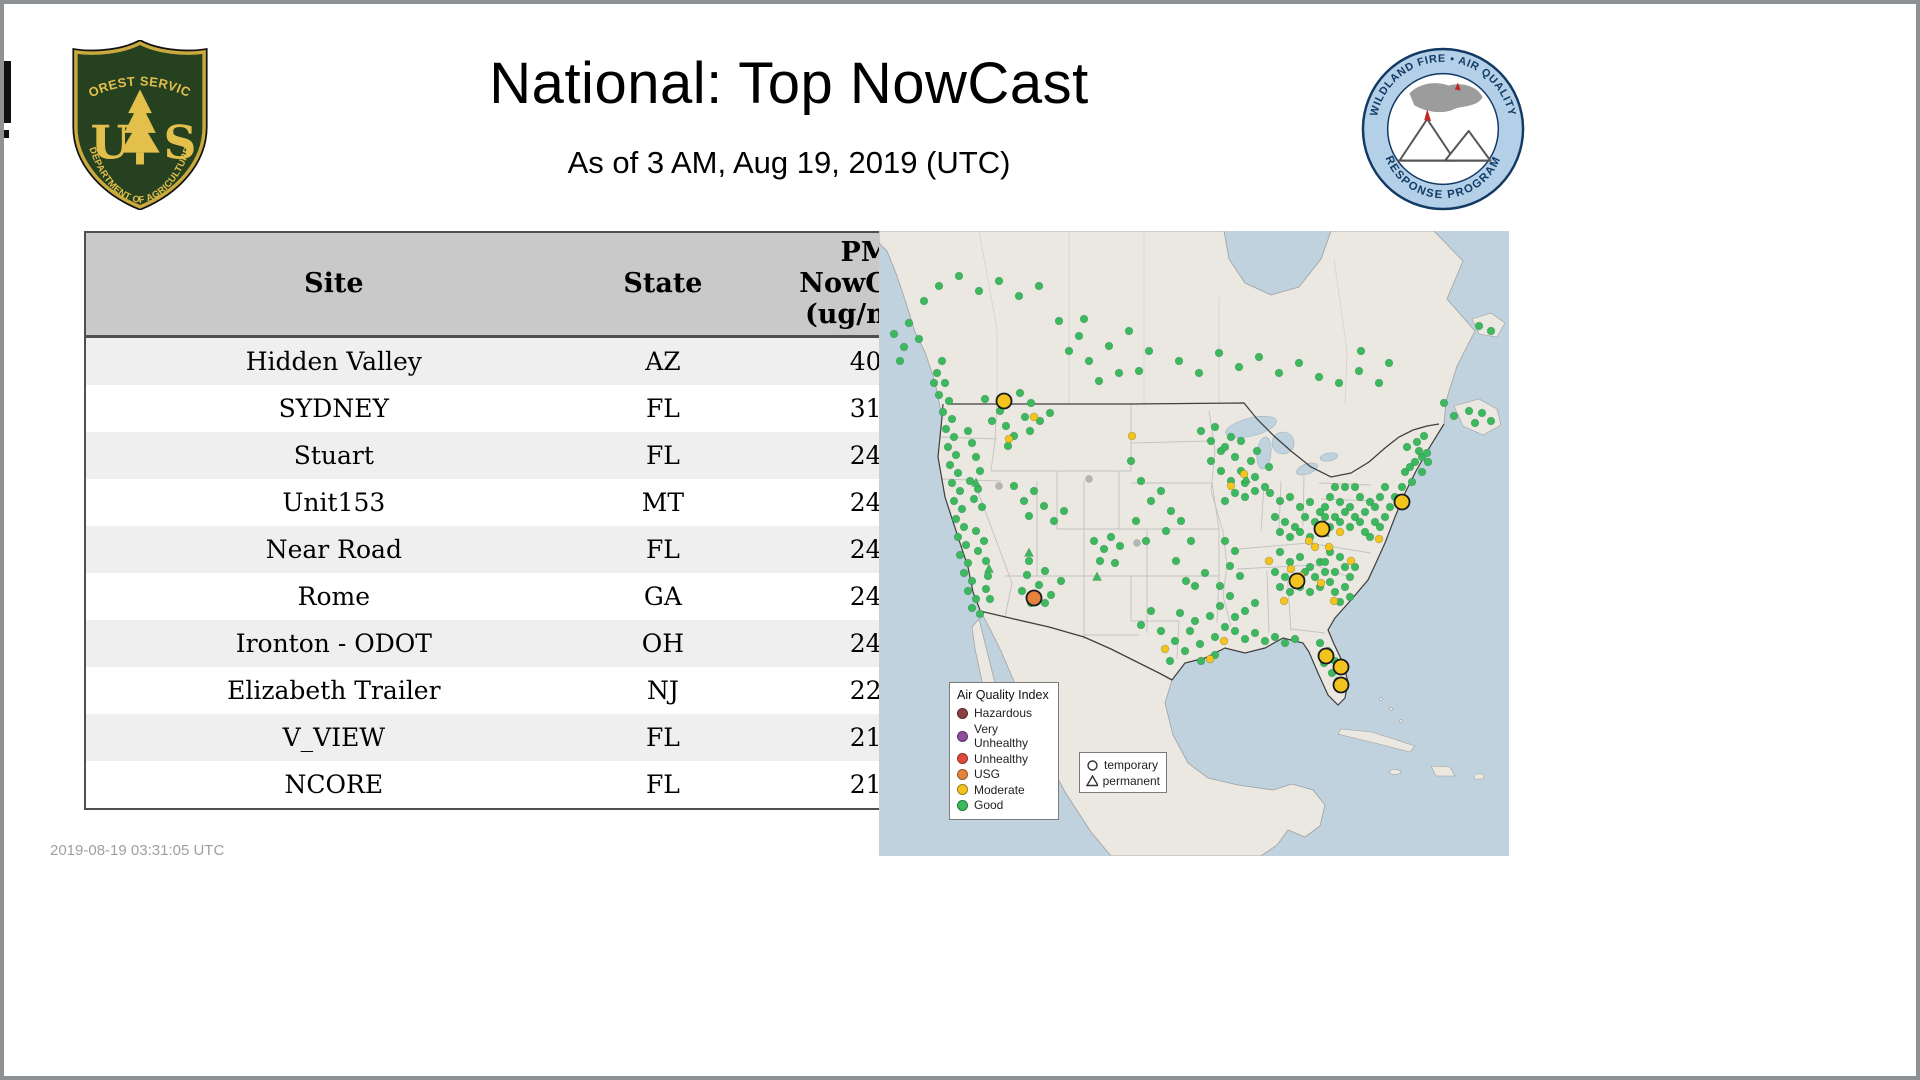 The width and height of the screenshot is (1920, 1080). I want to click on legend-item-permanent: permanent, so click(1123, 781).